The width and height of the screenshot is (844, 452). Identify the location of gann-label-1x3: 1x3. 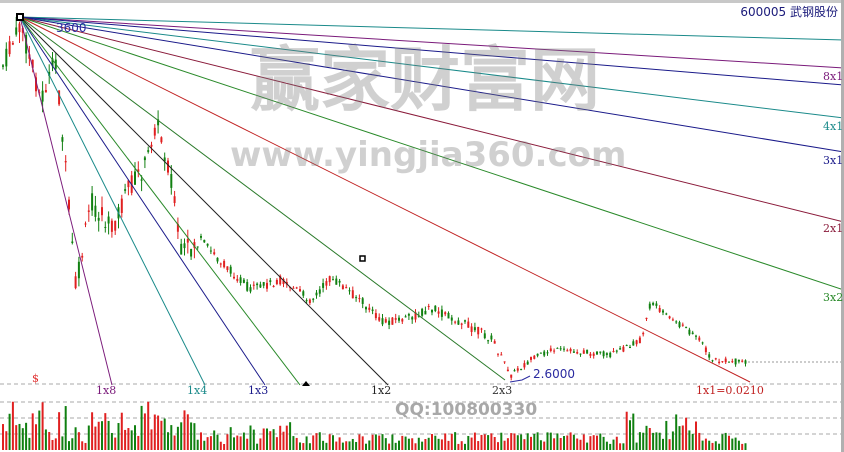
(258, 390).